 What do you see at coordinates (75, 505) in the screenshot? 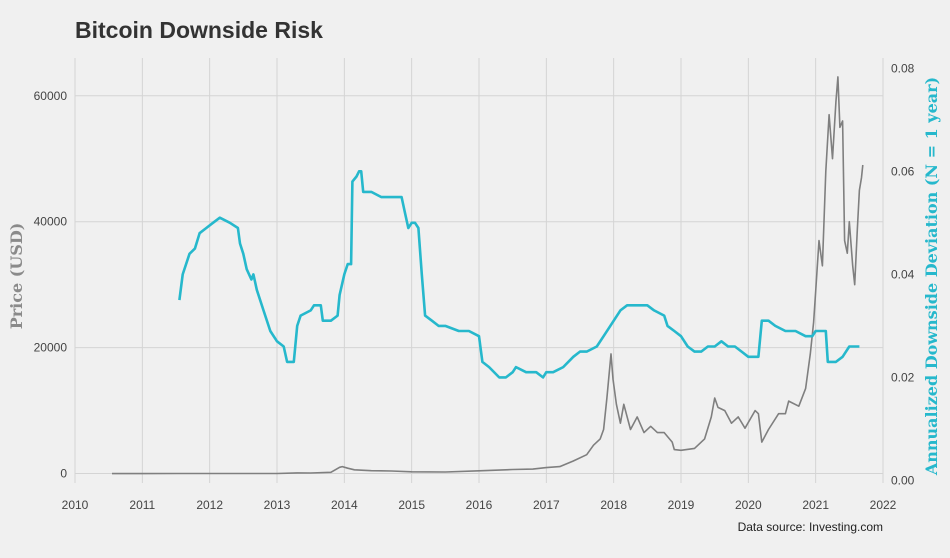
I see `x-tick-label: 2010` at bounding box center [75, 505].